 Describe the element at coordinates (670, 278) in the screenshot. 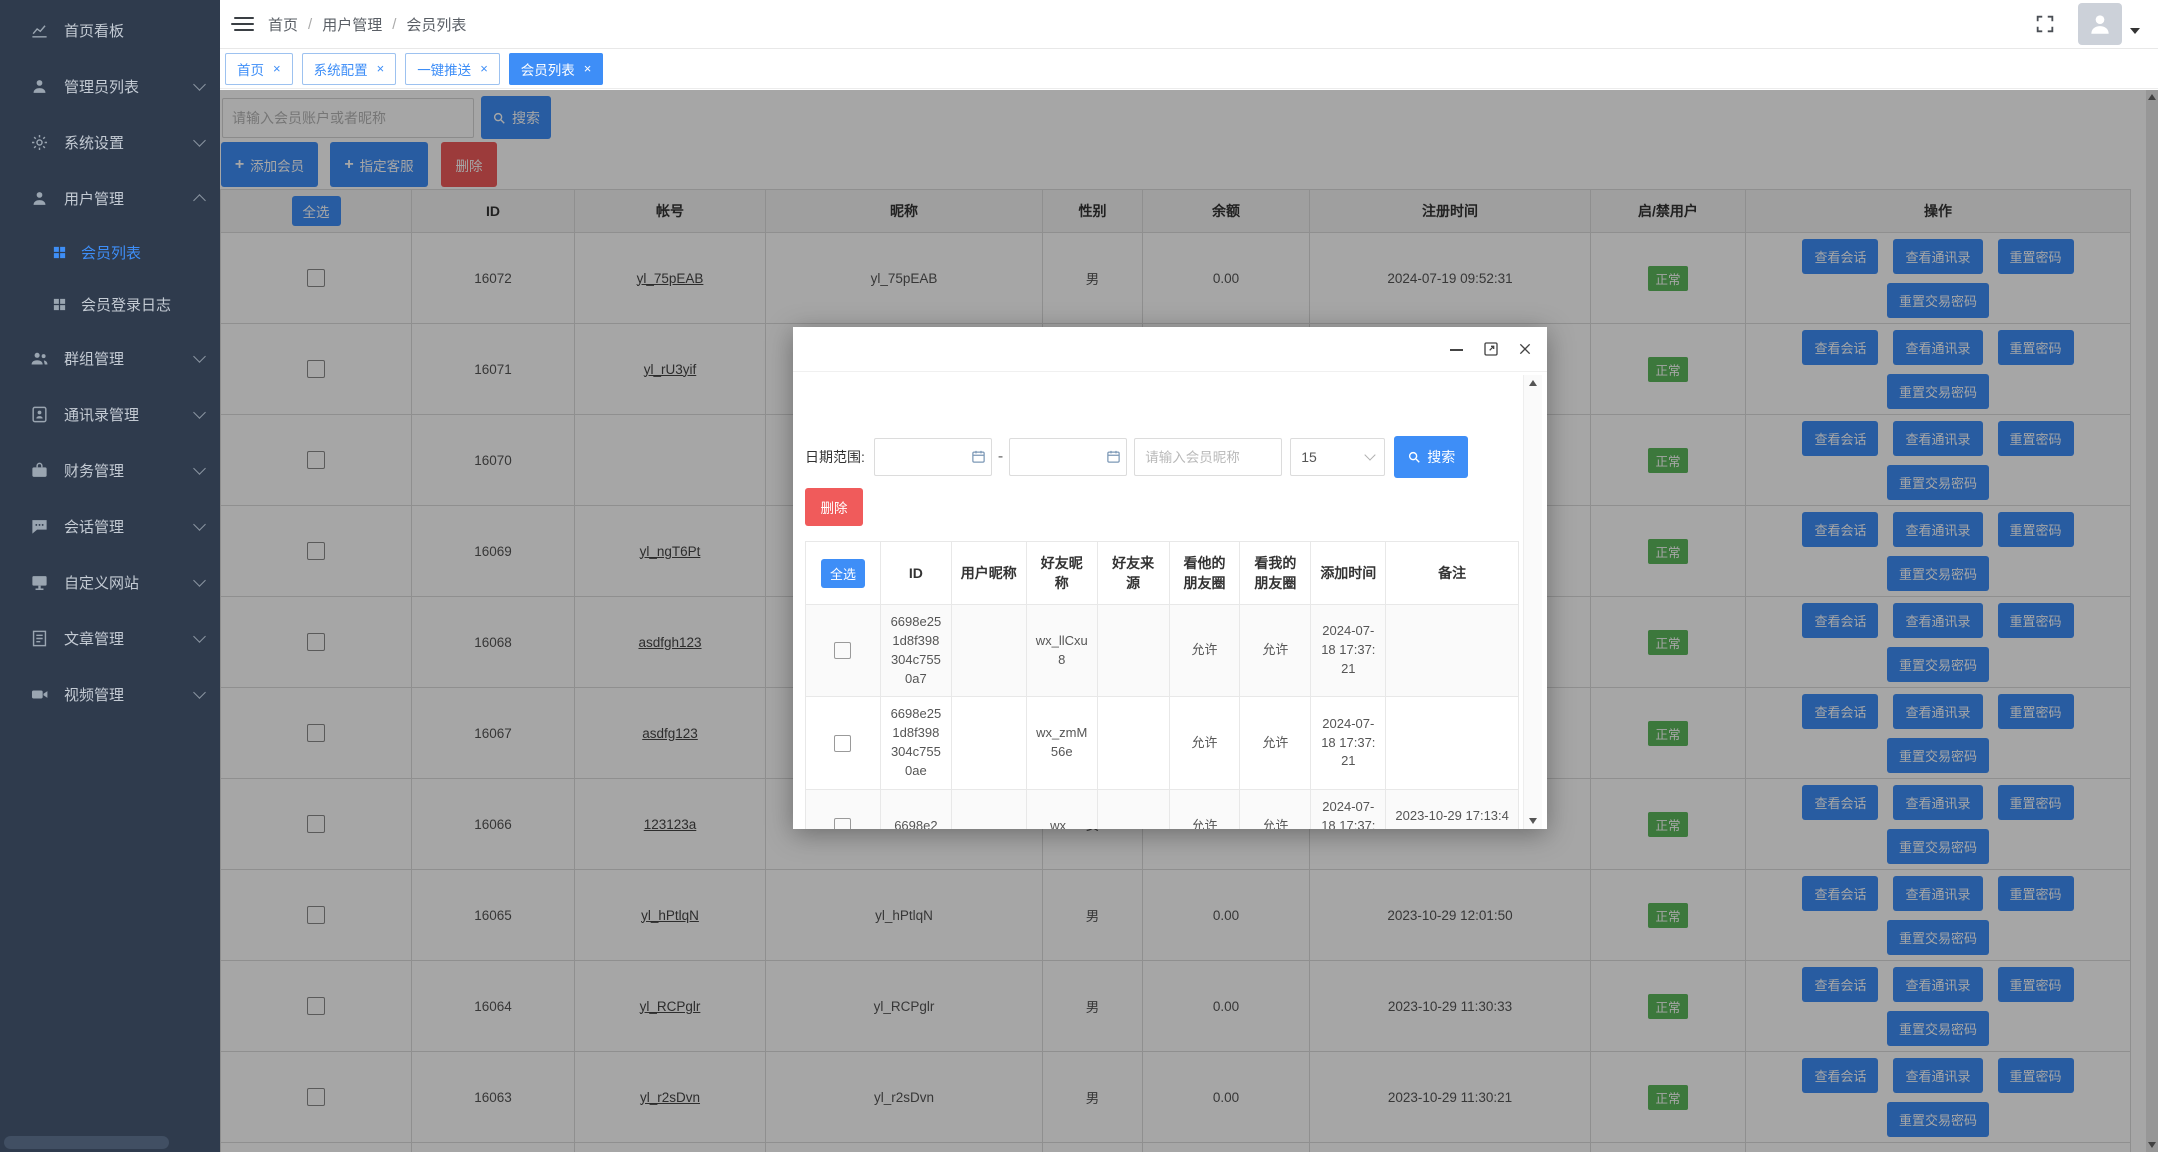

I see `account-link: yl_75pEAB` at that location.